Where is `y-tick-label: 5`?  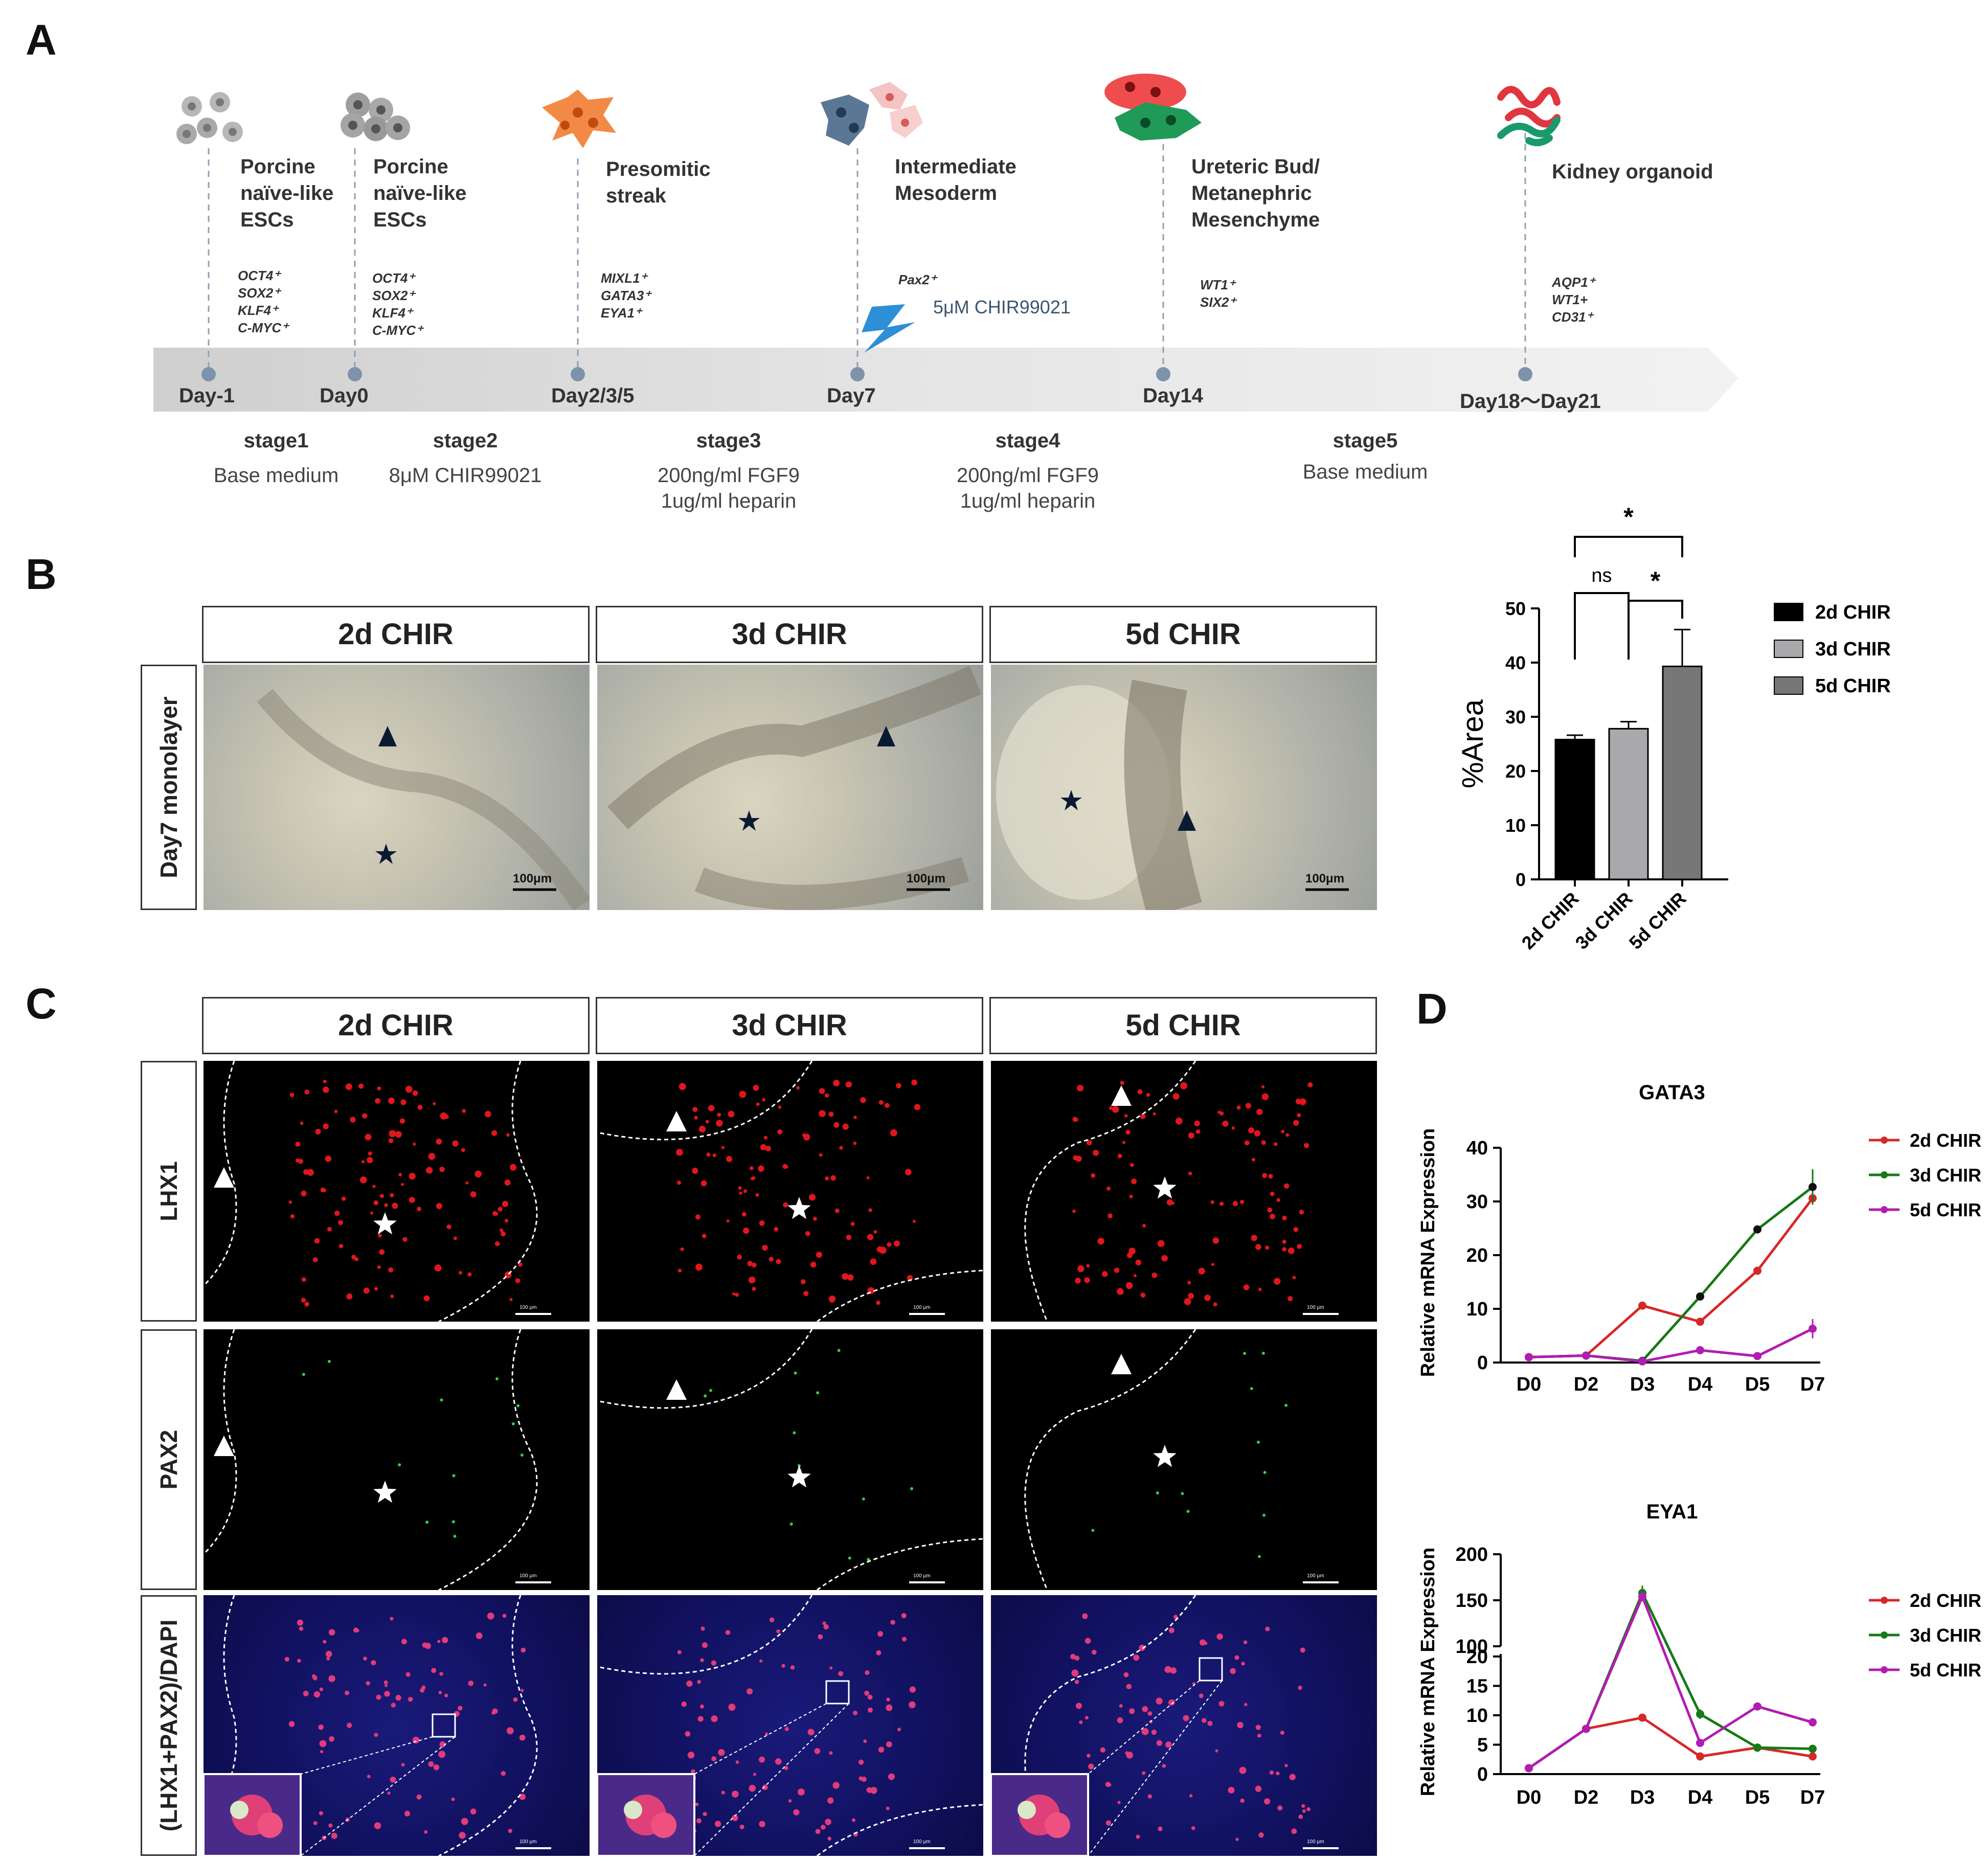 y-tick-label: 5 is located at coordinates (1482, 1745).